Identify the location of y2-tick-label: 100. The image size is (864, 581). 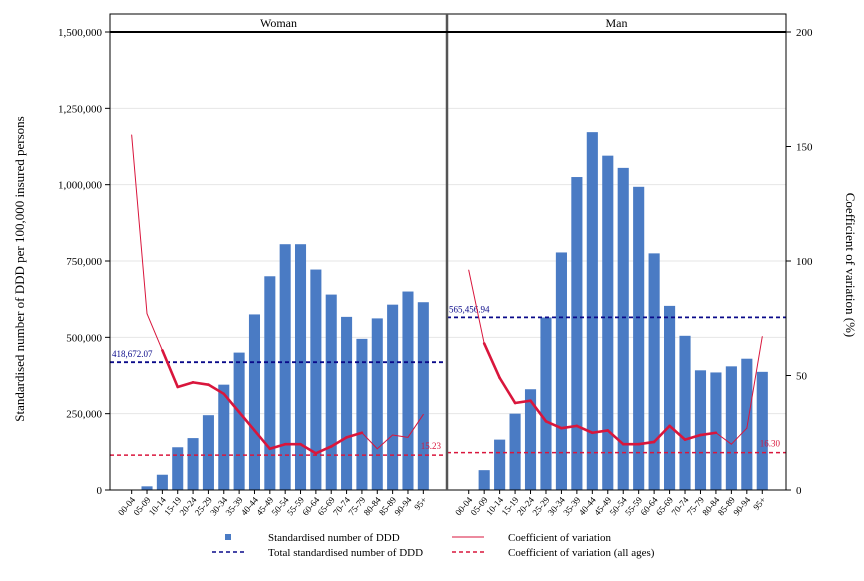
(804, 262).